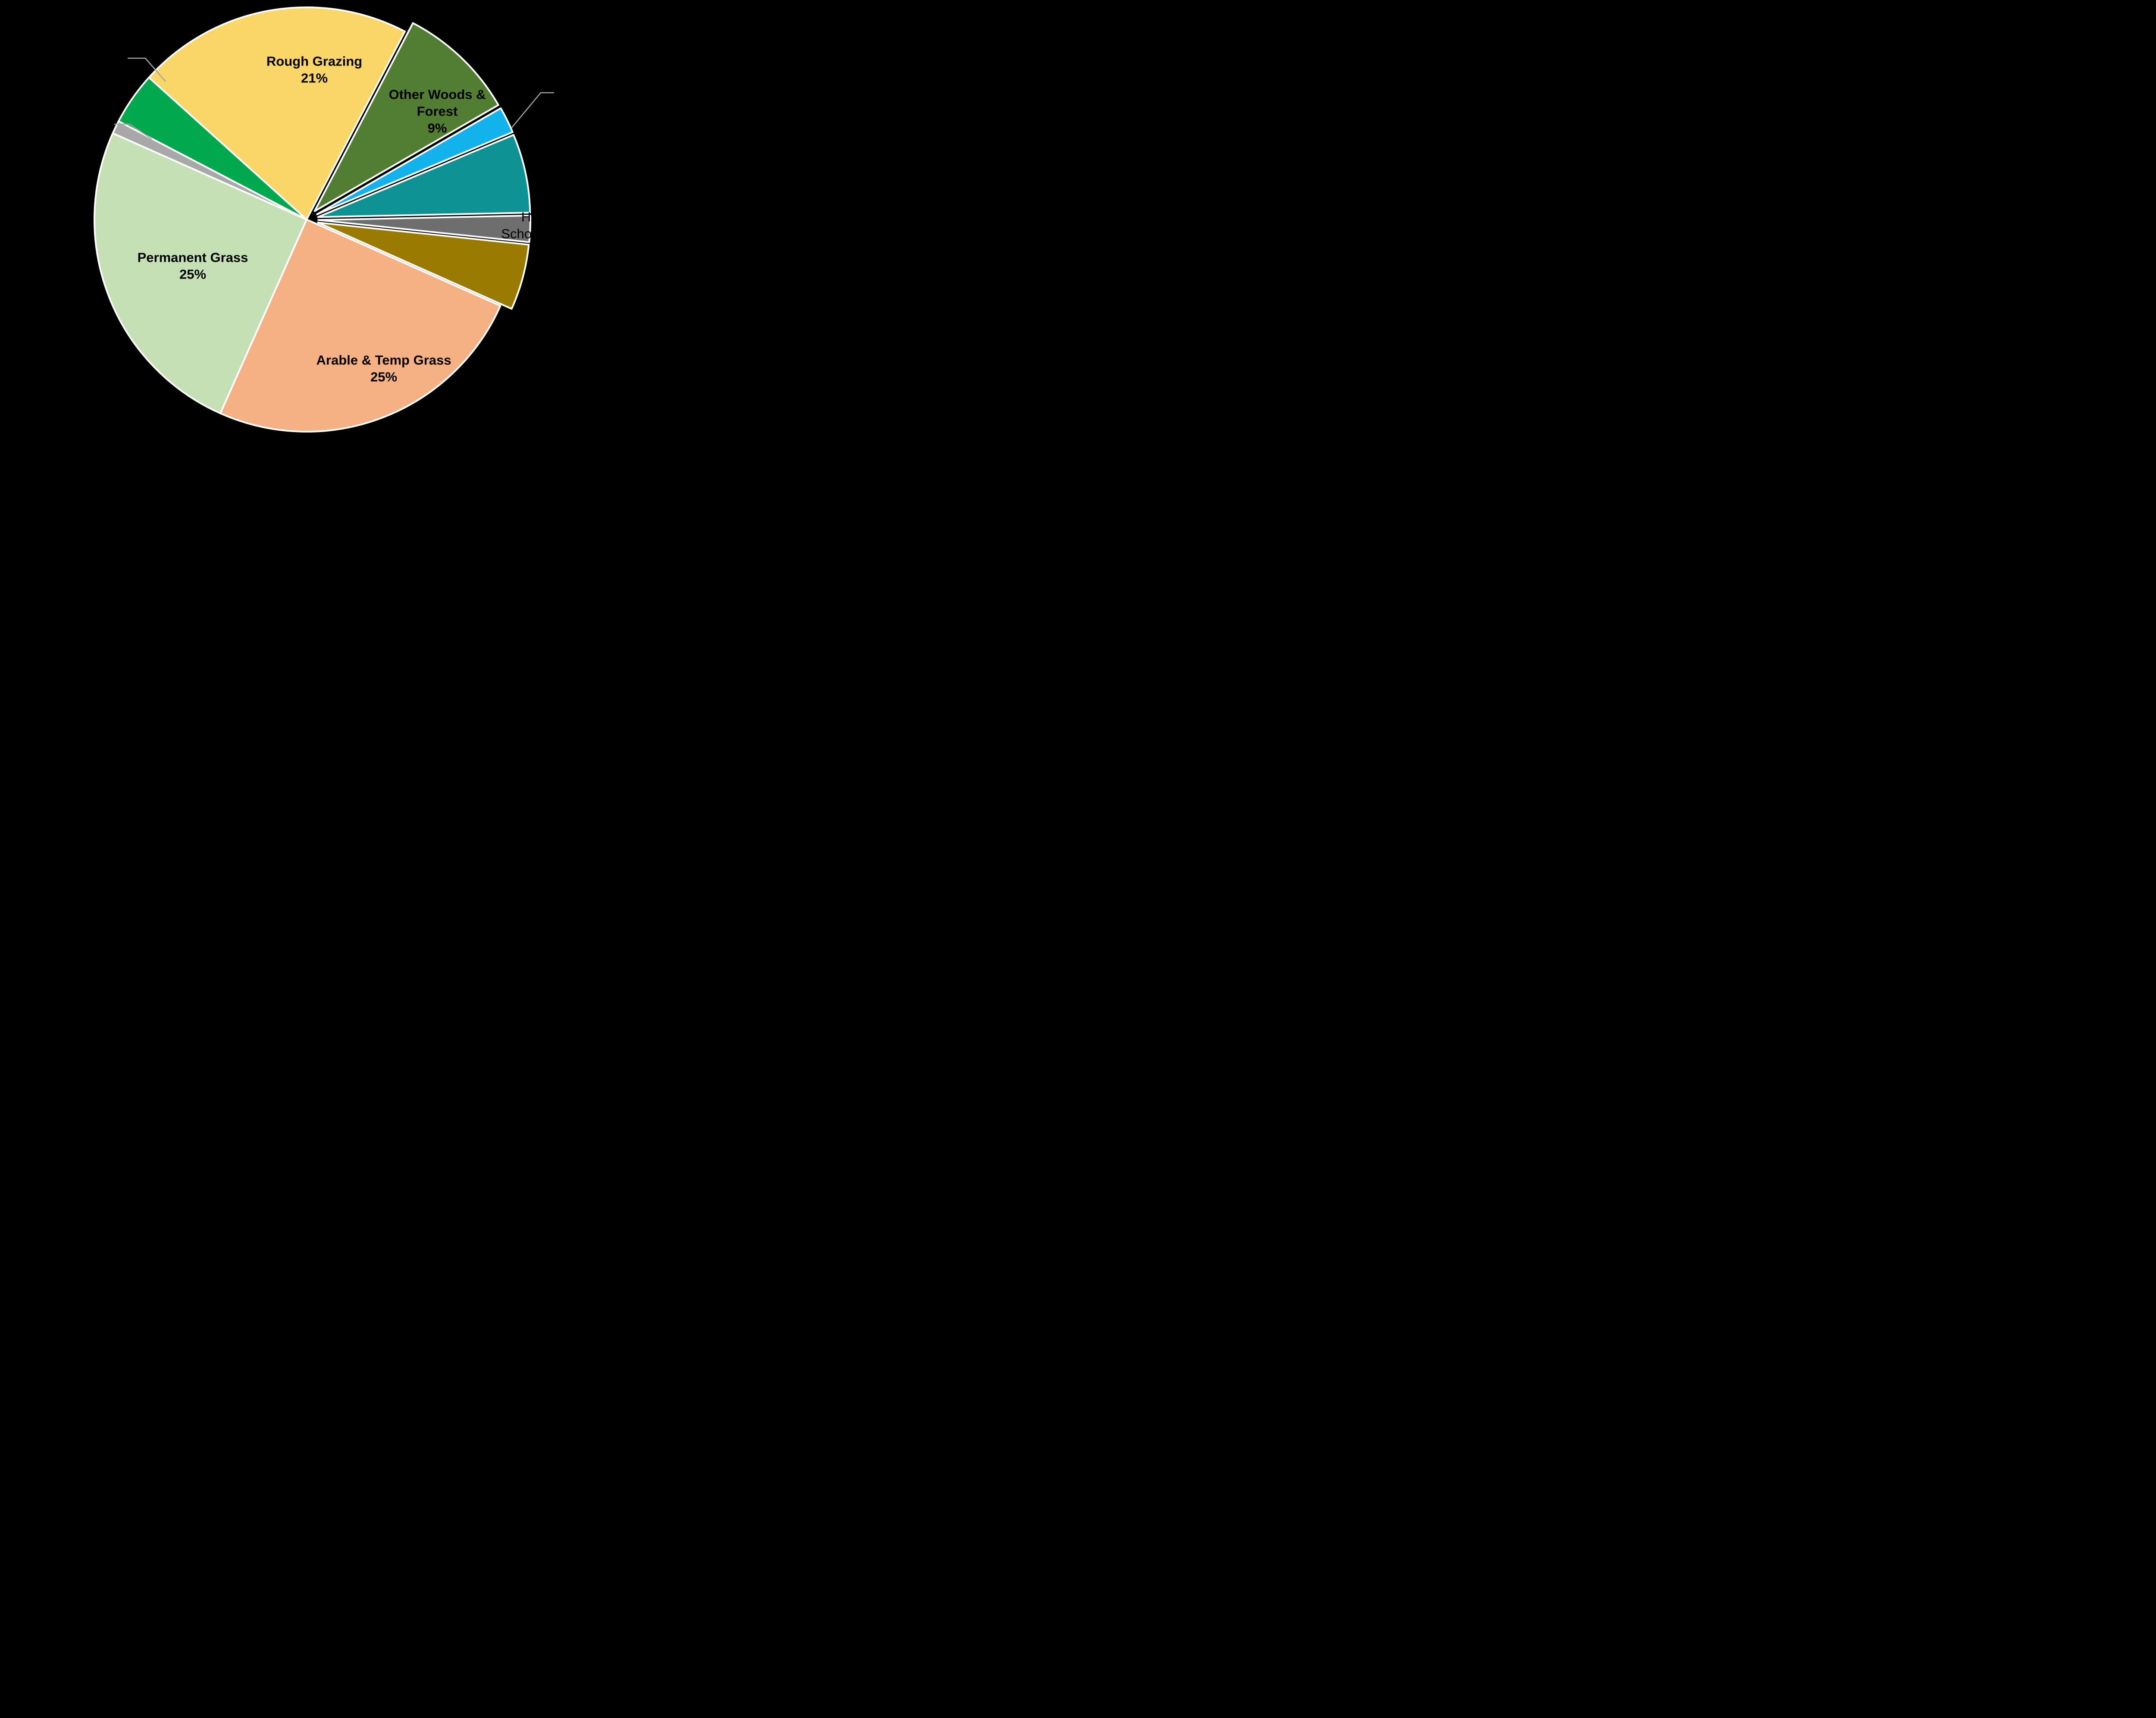 The width and height of the screenshot is (2156, 1718). What do you see at coordinates (314, 78) in the screenshot?
I see `slice-label-0-line-1: 21%` at bounding box center [314, 78].